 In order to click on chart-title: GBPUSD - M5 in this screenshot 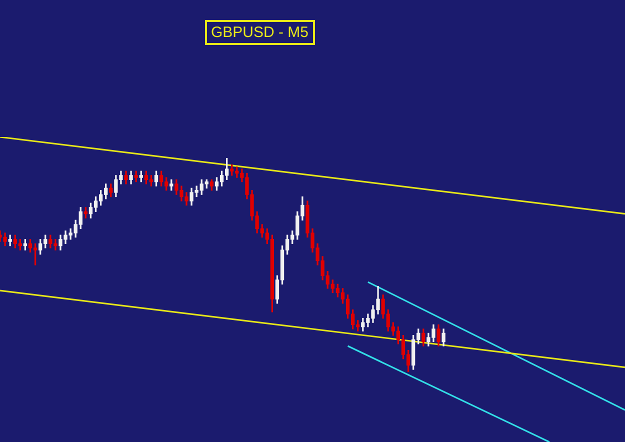, I will do `click(260, 32)`.